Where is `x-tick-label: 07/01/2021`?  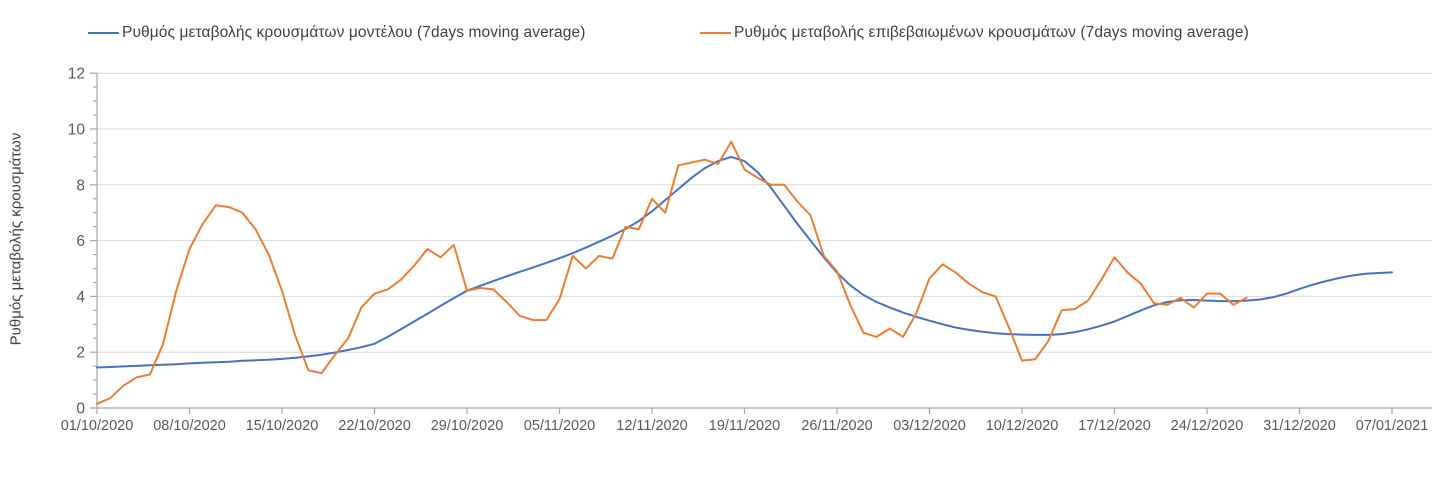 x-tick-label: 07/01/2021 is located at coordinates (1392, 426).